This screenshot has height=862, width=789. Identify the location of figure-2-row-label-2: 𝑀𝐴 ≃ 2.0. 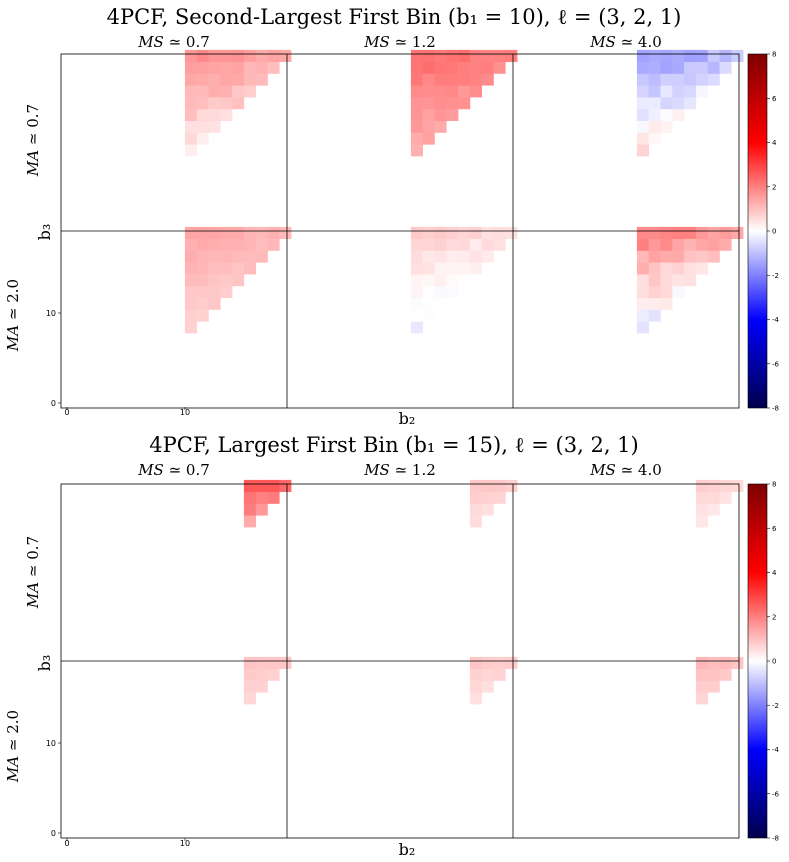
(13, 746).